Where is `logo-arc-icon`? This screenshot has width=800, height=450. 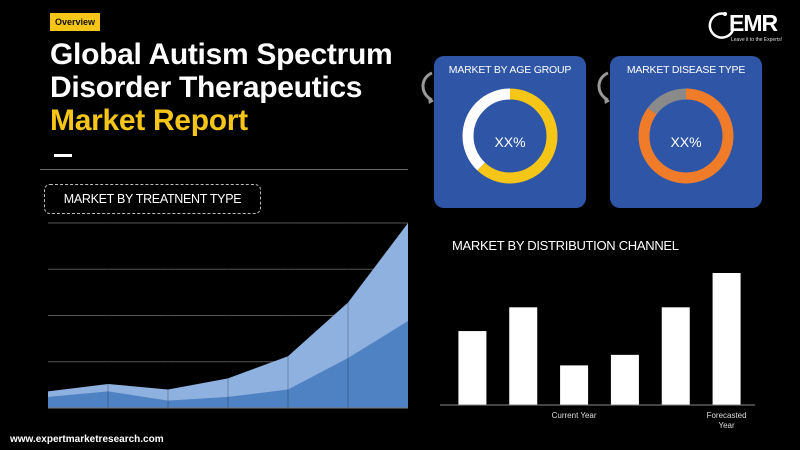 logo-arc-icon is located at coordinates (721, 25).